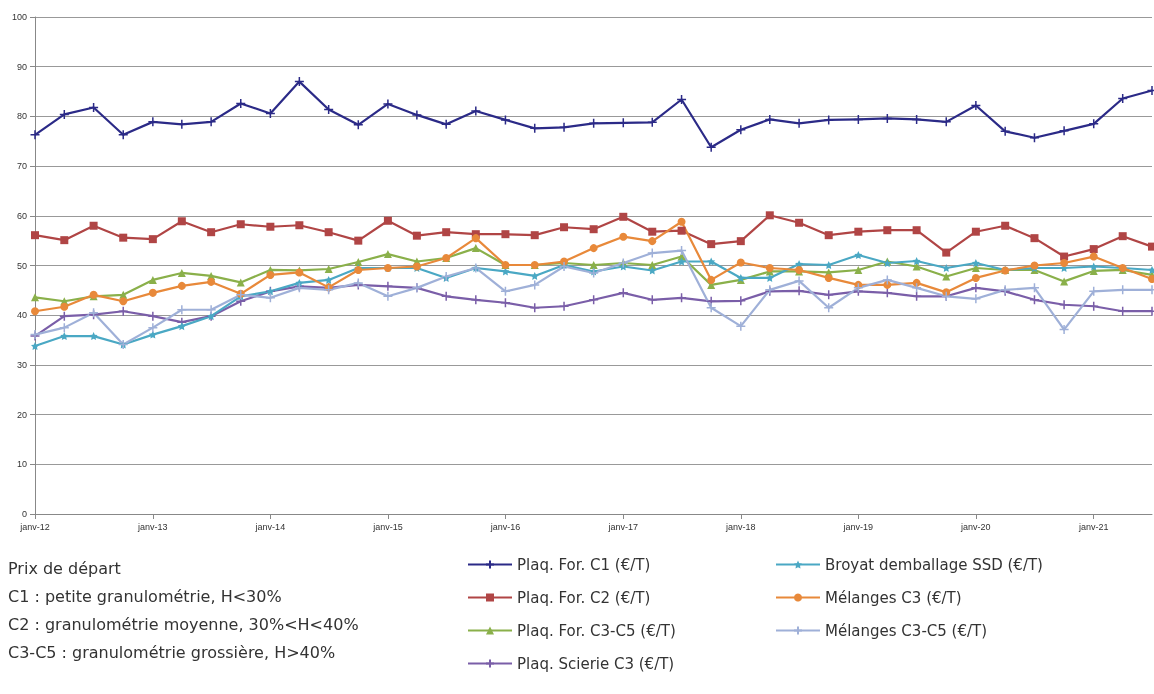  What do you see at coordinates (596, 663) in the screenshot?
I see `legend-label: Plaq. Scierie C3 (€/T)` at bounding box center [596, 663].